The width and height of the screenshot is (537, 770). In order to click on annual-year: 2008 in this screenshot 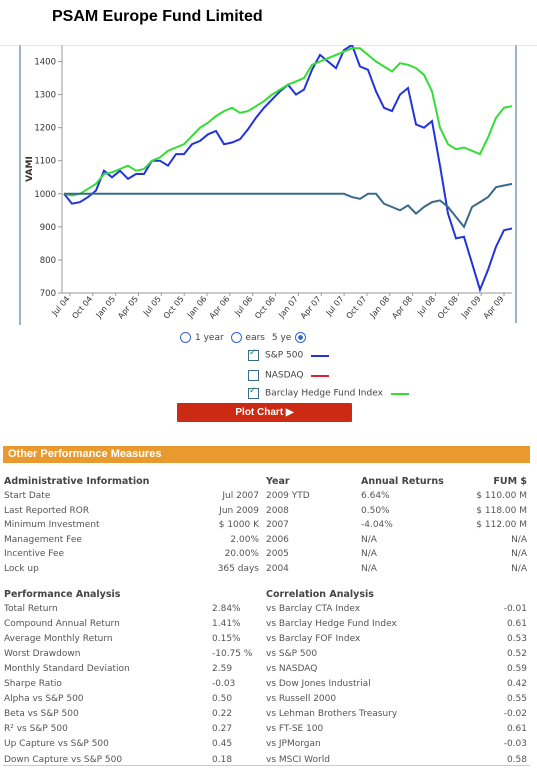, I will do `click(277, 510)`.